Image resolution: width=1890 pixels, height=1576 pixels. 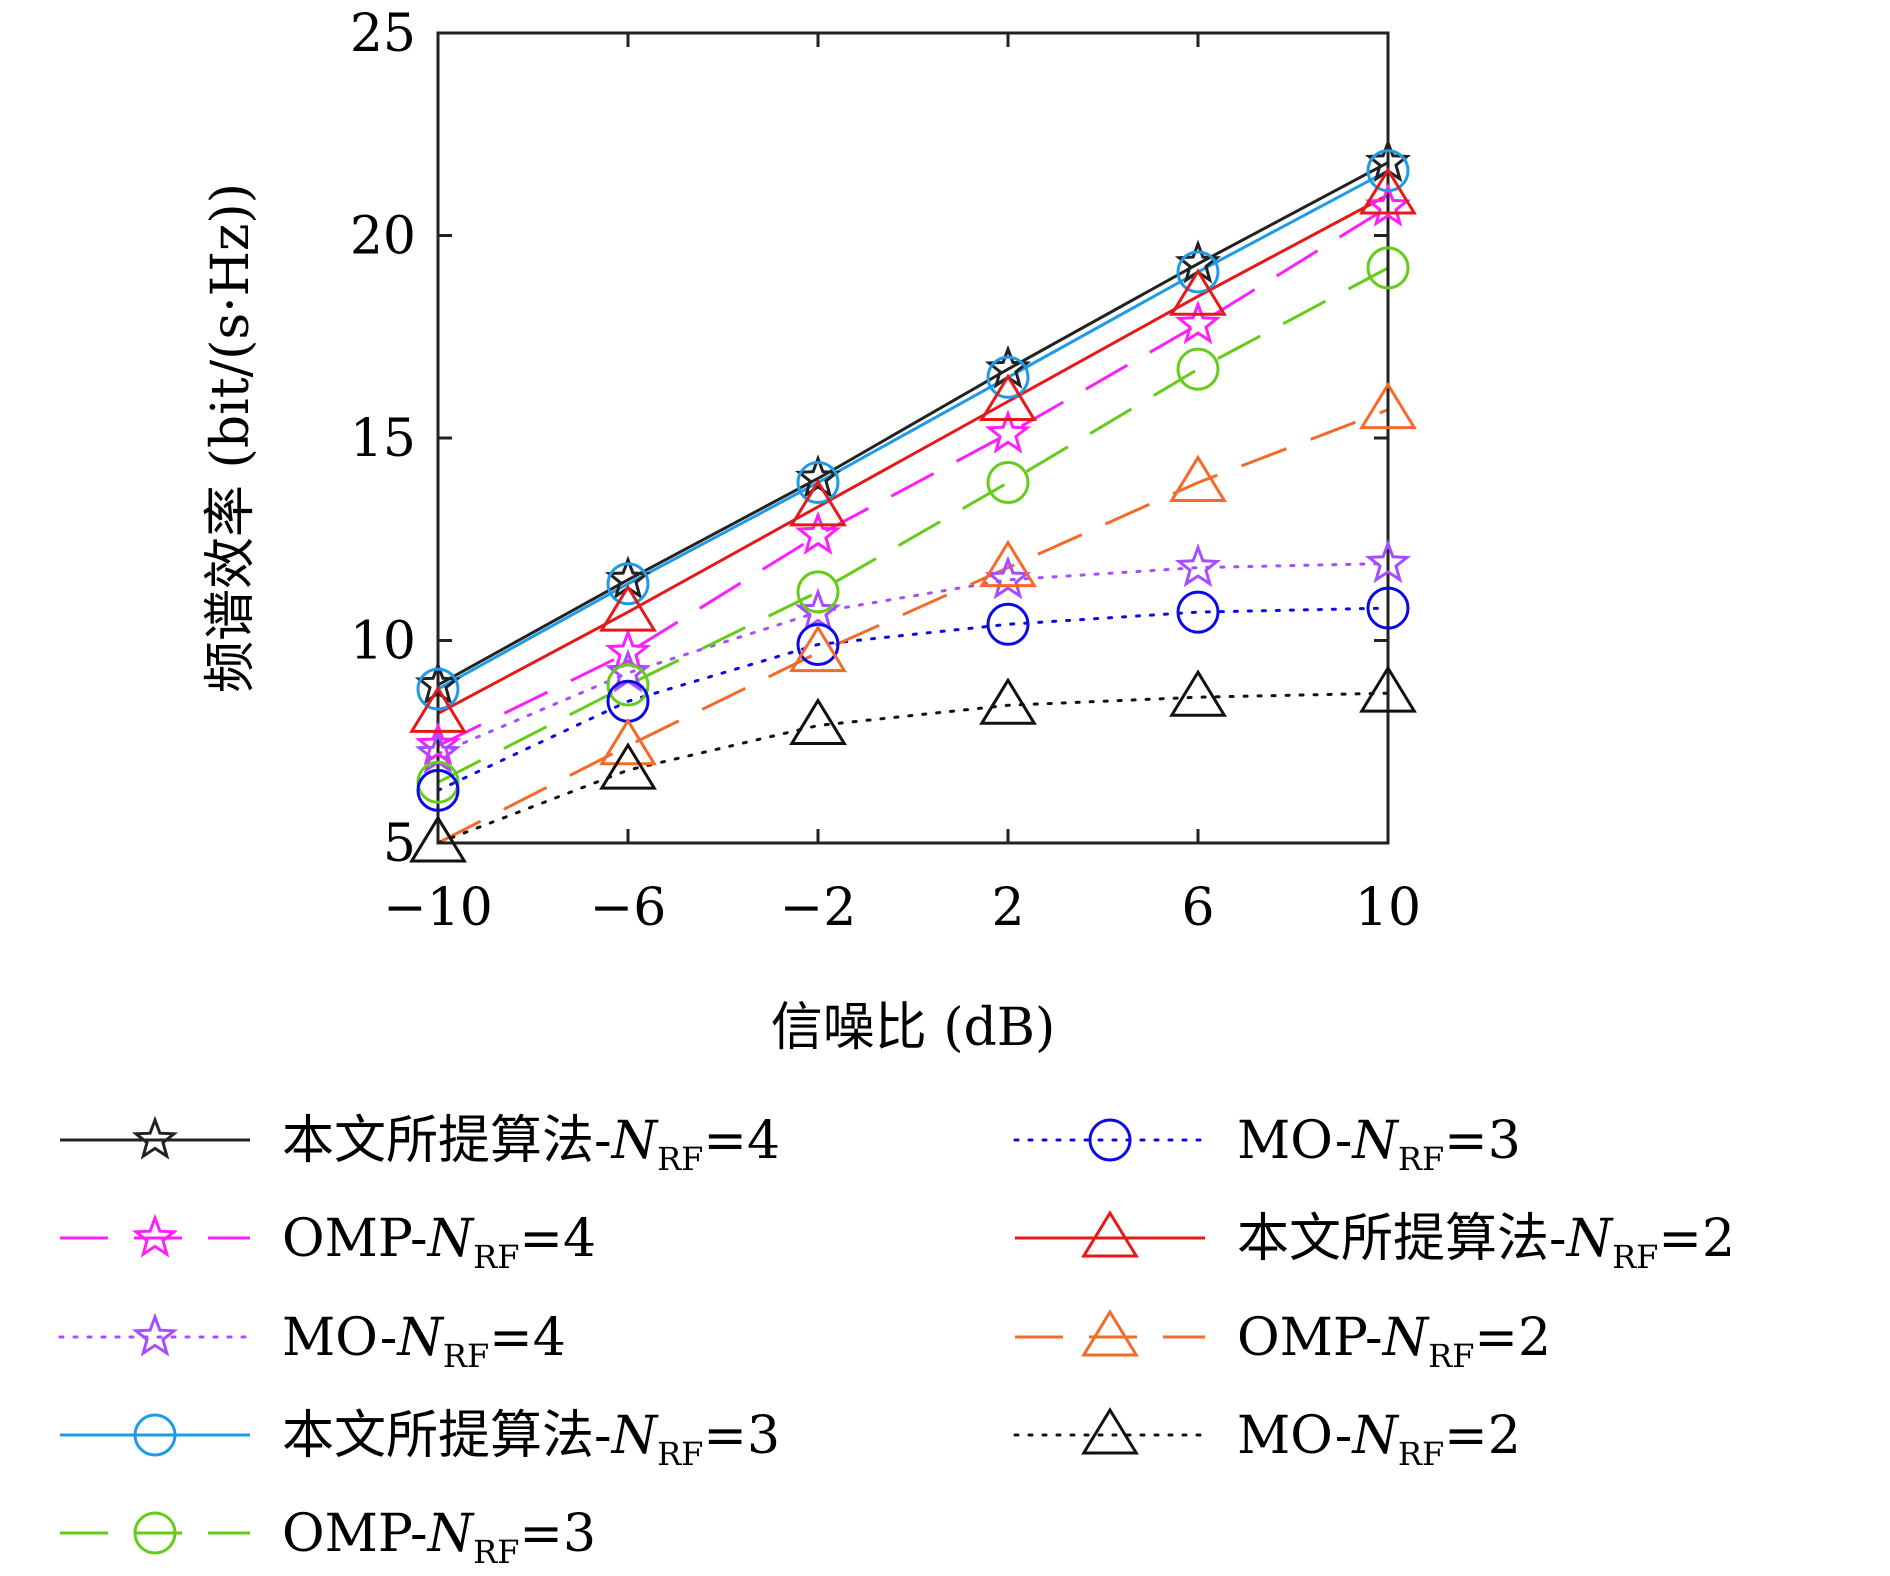 What do you see at coordinates (1197, 908) in the screenshot?
I see `x-tick-label: 6` at bounding box center [1197, 908].